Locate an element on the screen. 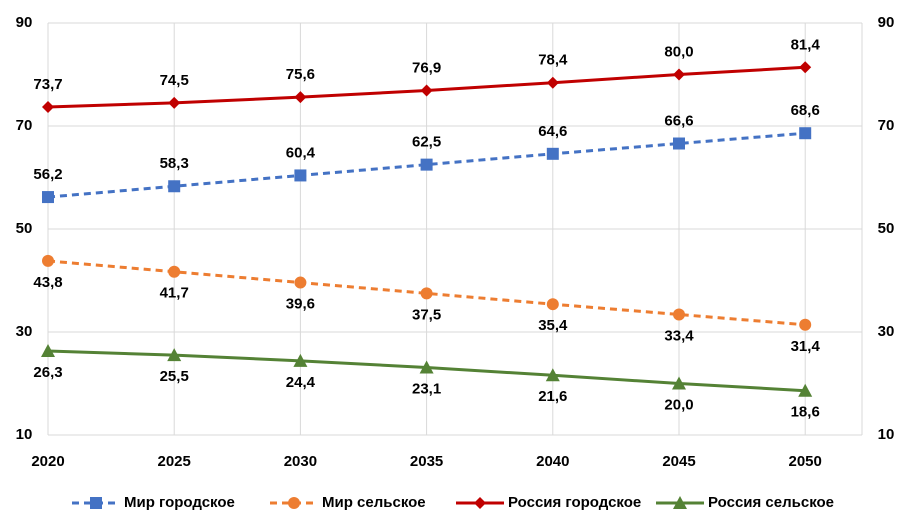 The image size is (906, 513). data-label: 23,1 is located at coordinates (426, 389).